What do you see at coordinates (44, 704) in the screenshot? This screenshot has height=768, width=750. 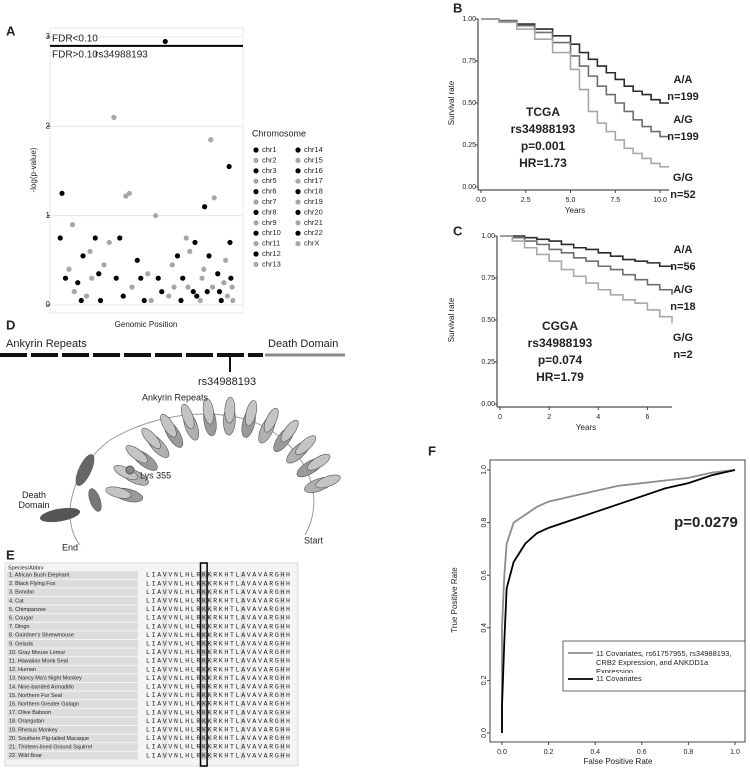 I see `species-name: 16. Northern Greater Galago` at bounding box center [44, 704].